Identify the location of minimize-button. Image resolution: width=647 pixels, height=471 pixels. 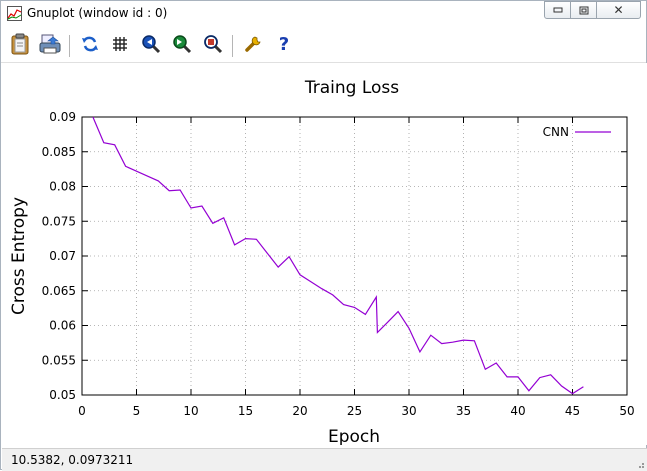
(557, 10).